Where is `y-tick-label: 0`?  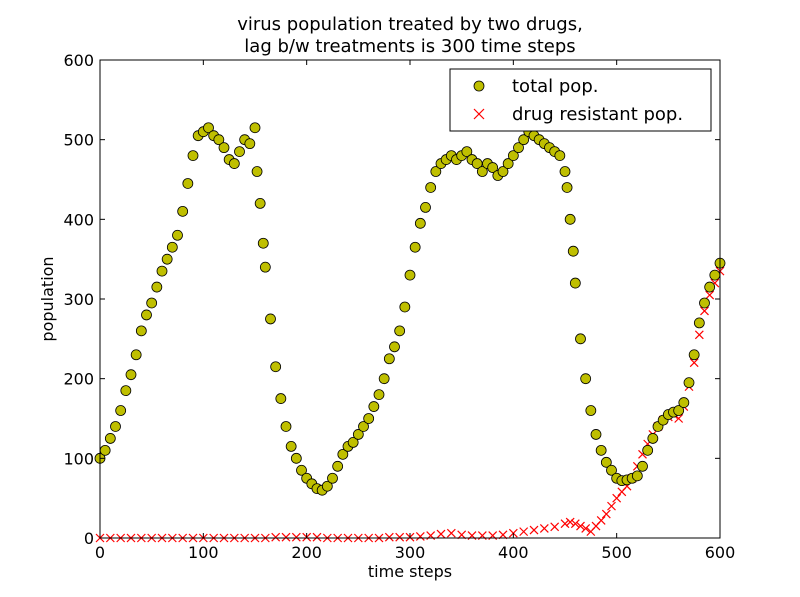 y-tick-label: 0 is located at coordinates (89, 538).